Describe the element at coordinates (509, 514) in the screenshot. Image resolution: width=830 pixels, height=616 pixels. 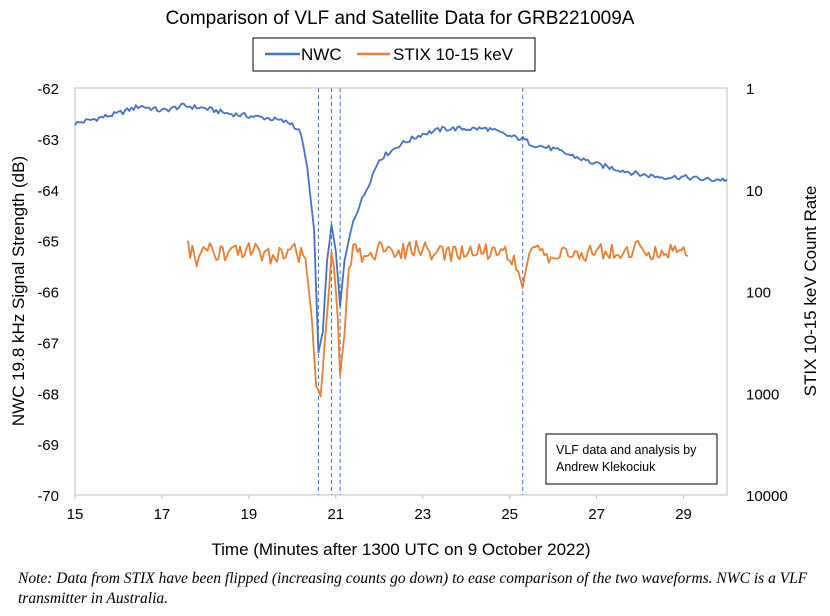
I see `x-tick-label-5: 25` at that location.